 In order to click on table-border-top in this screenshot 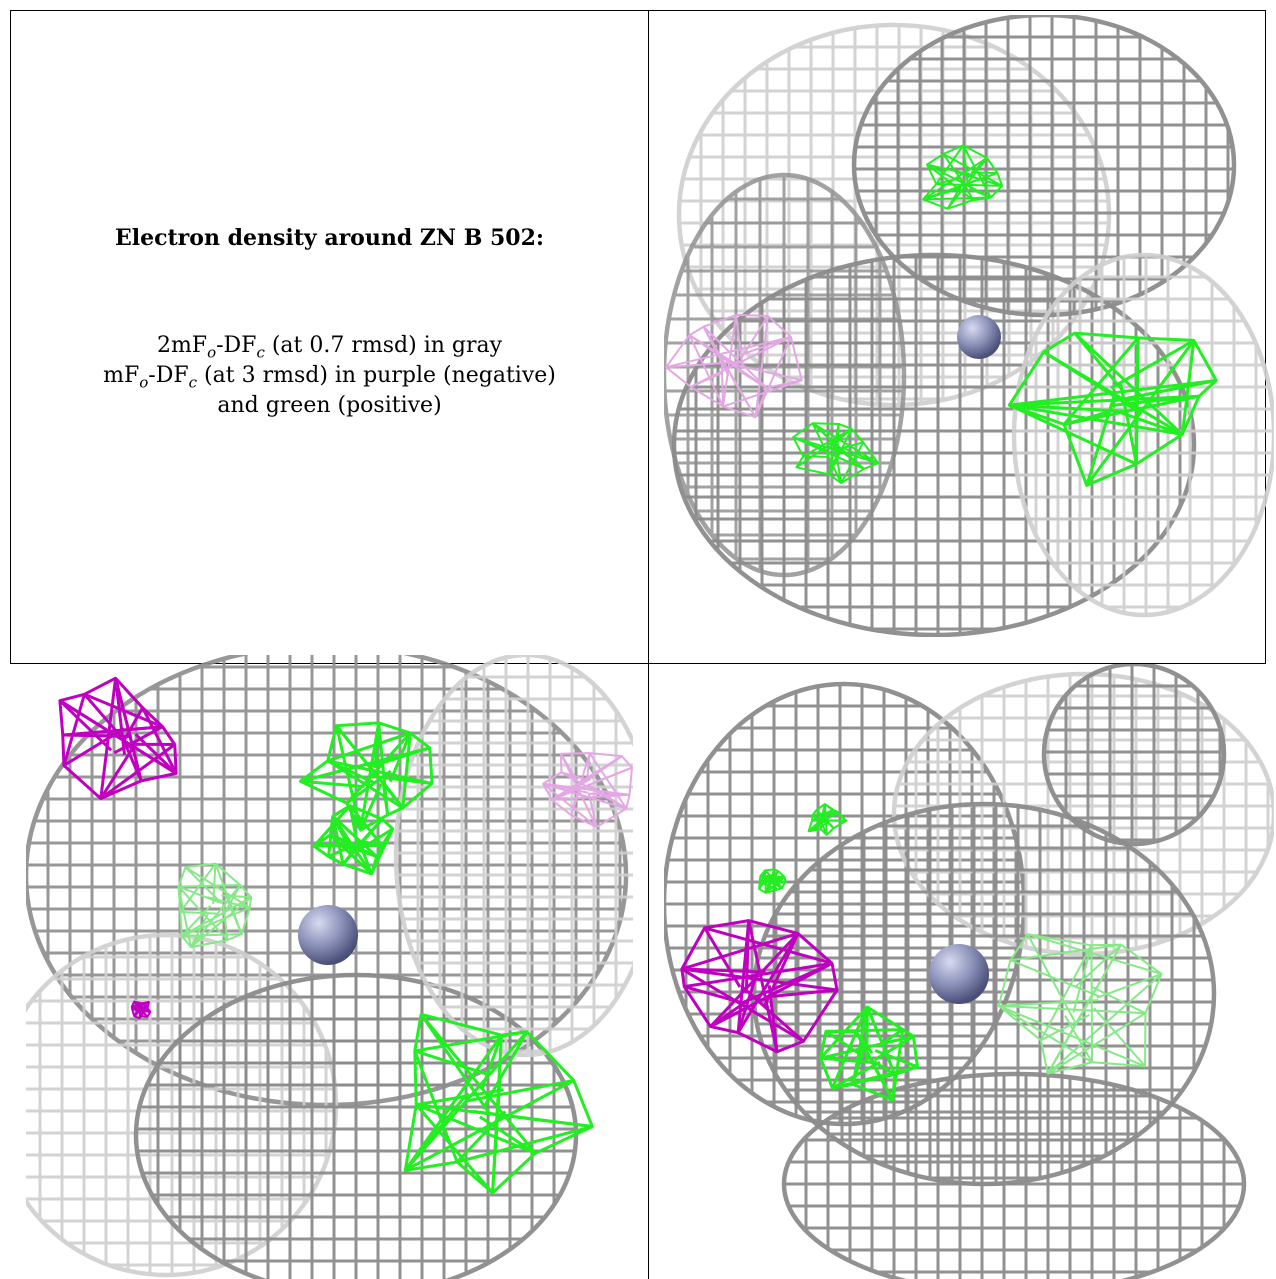, I will do `click(638, 10)`.